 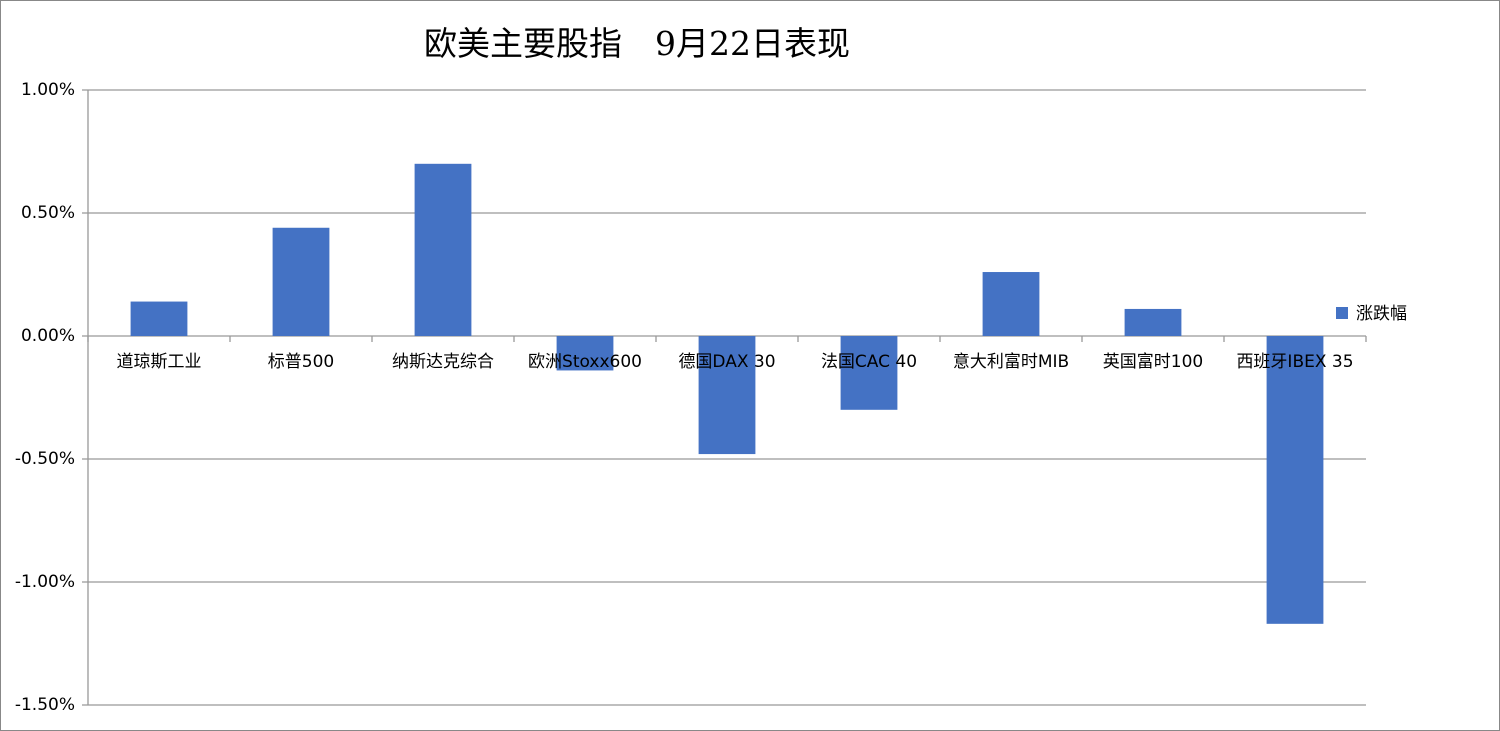 I want to click on y-tick-label: 0.50%, so click(x=48, y=213).